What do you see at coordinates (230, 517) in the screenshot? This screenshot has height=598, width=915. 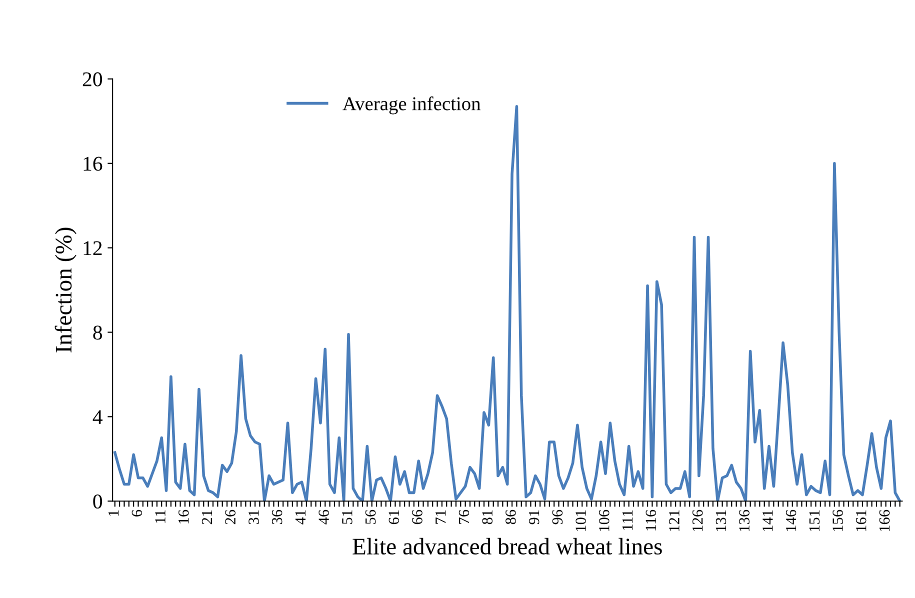 I see `x-tick-label: 26` at bounding box center [230, 517].